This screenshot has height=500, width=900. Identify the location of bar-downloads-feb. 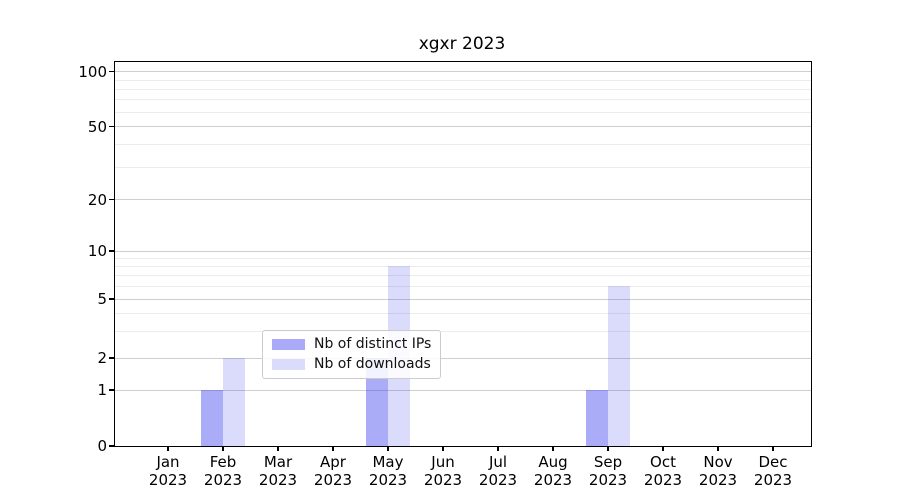
(234, 402).